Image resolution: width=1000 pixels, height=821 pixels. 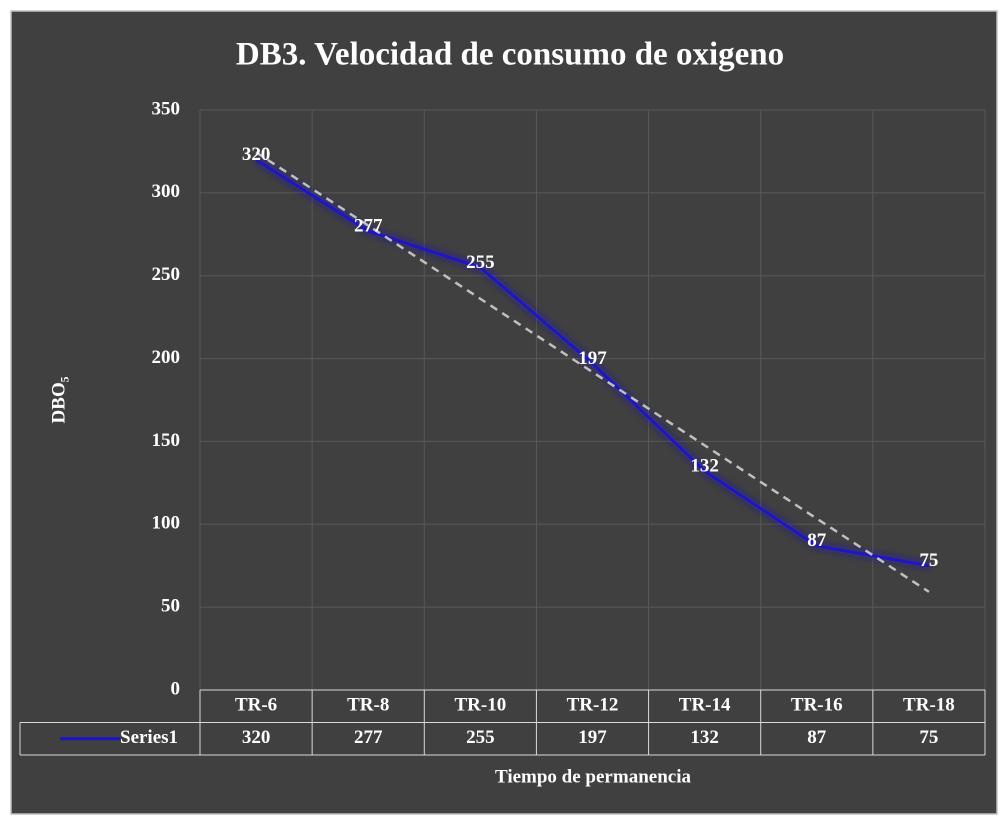 What do you see at coordinates (592, 737) in the screenshot?
I see `table-value: 197` at bounding box center [592, 737].